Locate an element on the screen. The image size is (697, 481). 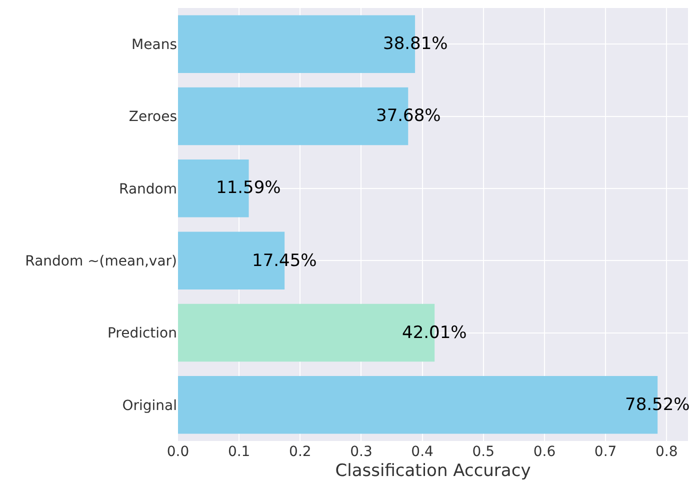
y-tick-label: Zeroes is located at coordinates (152, 117).